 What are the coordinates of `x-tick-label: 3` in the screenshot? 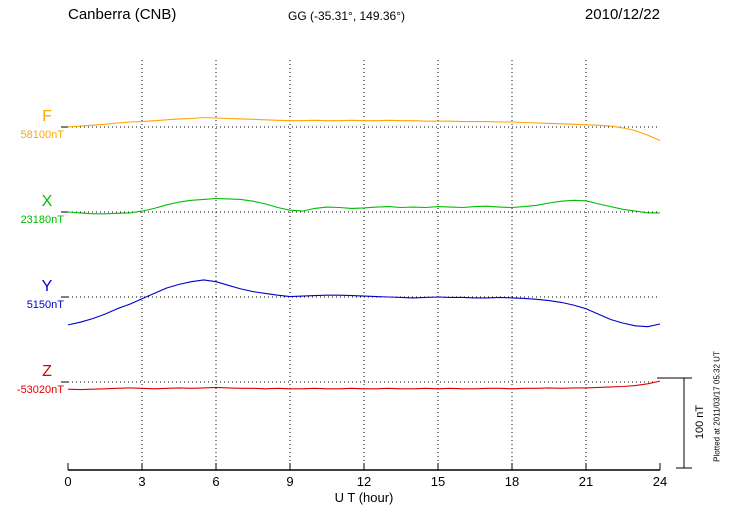 It's located at (141, 481).